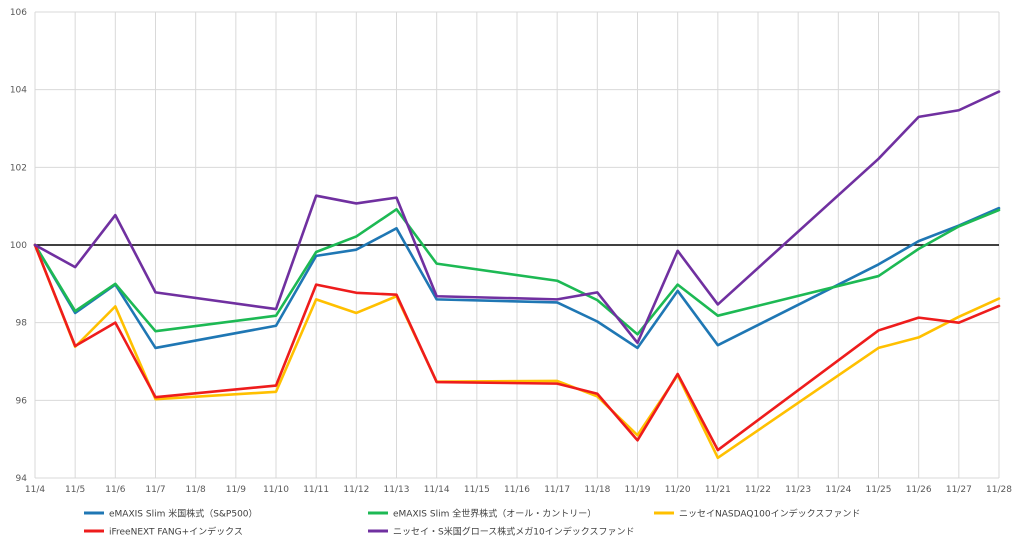  What do you see at coordinates (838, 490) in the screenshot?
I see `x-tick-label: 11/24` at bounding box center [838, 490].